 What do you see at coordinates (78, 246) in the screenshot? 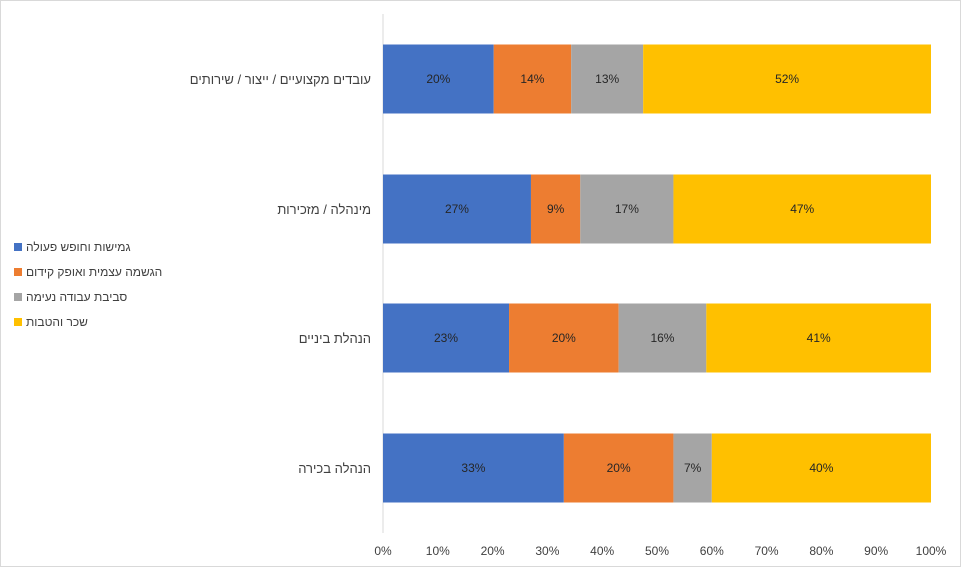
I see `legend-label: גמישות וחופש פעולה` at bounding box center [78, 246].